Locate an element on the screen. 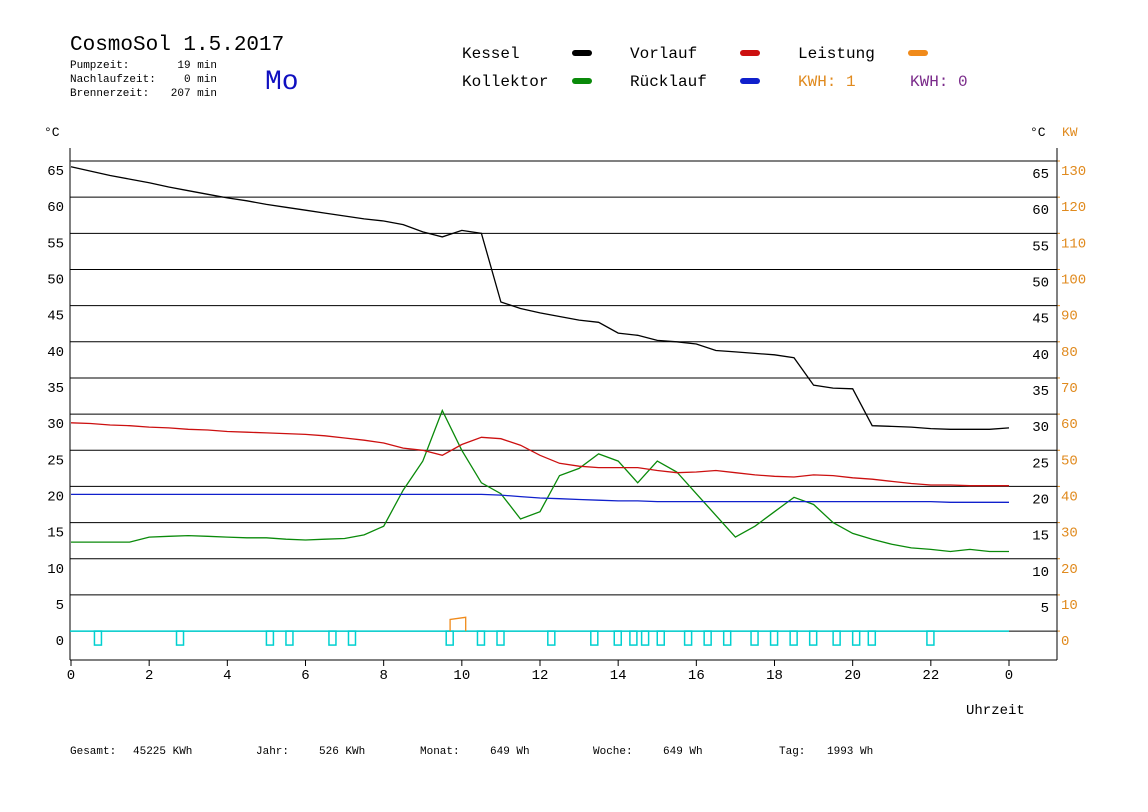  y-tick-label: 35 is located at coordinates (55, 389).